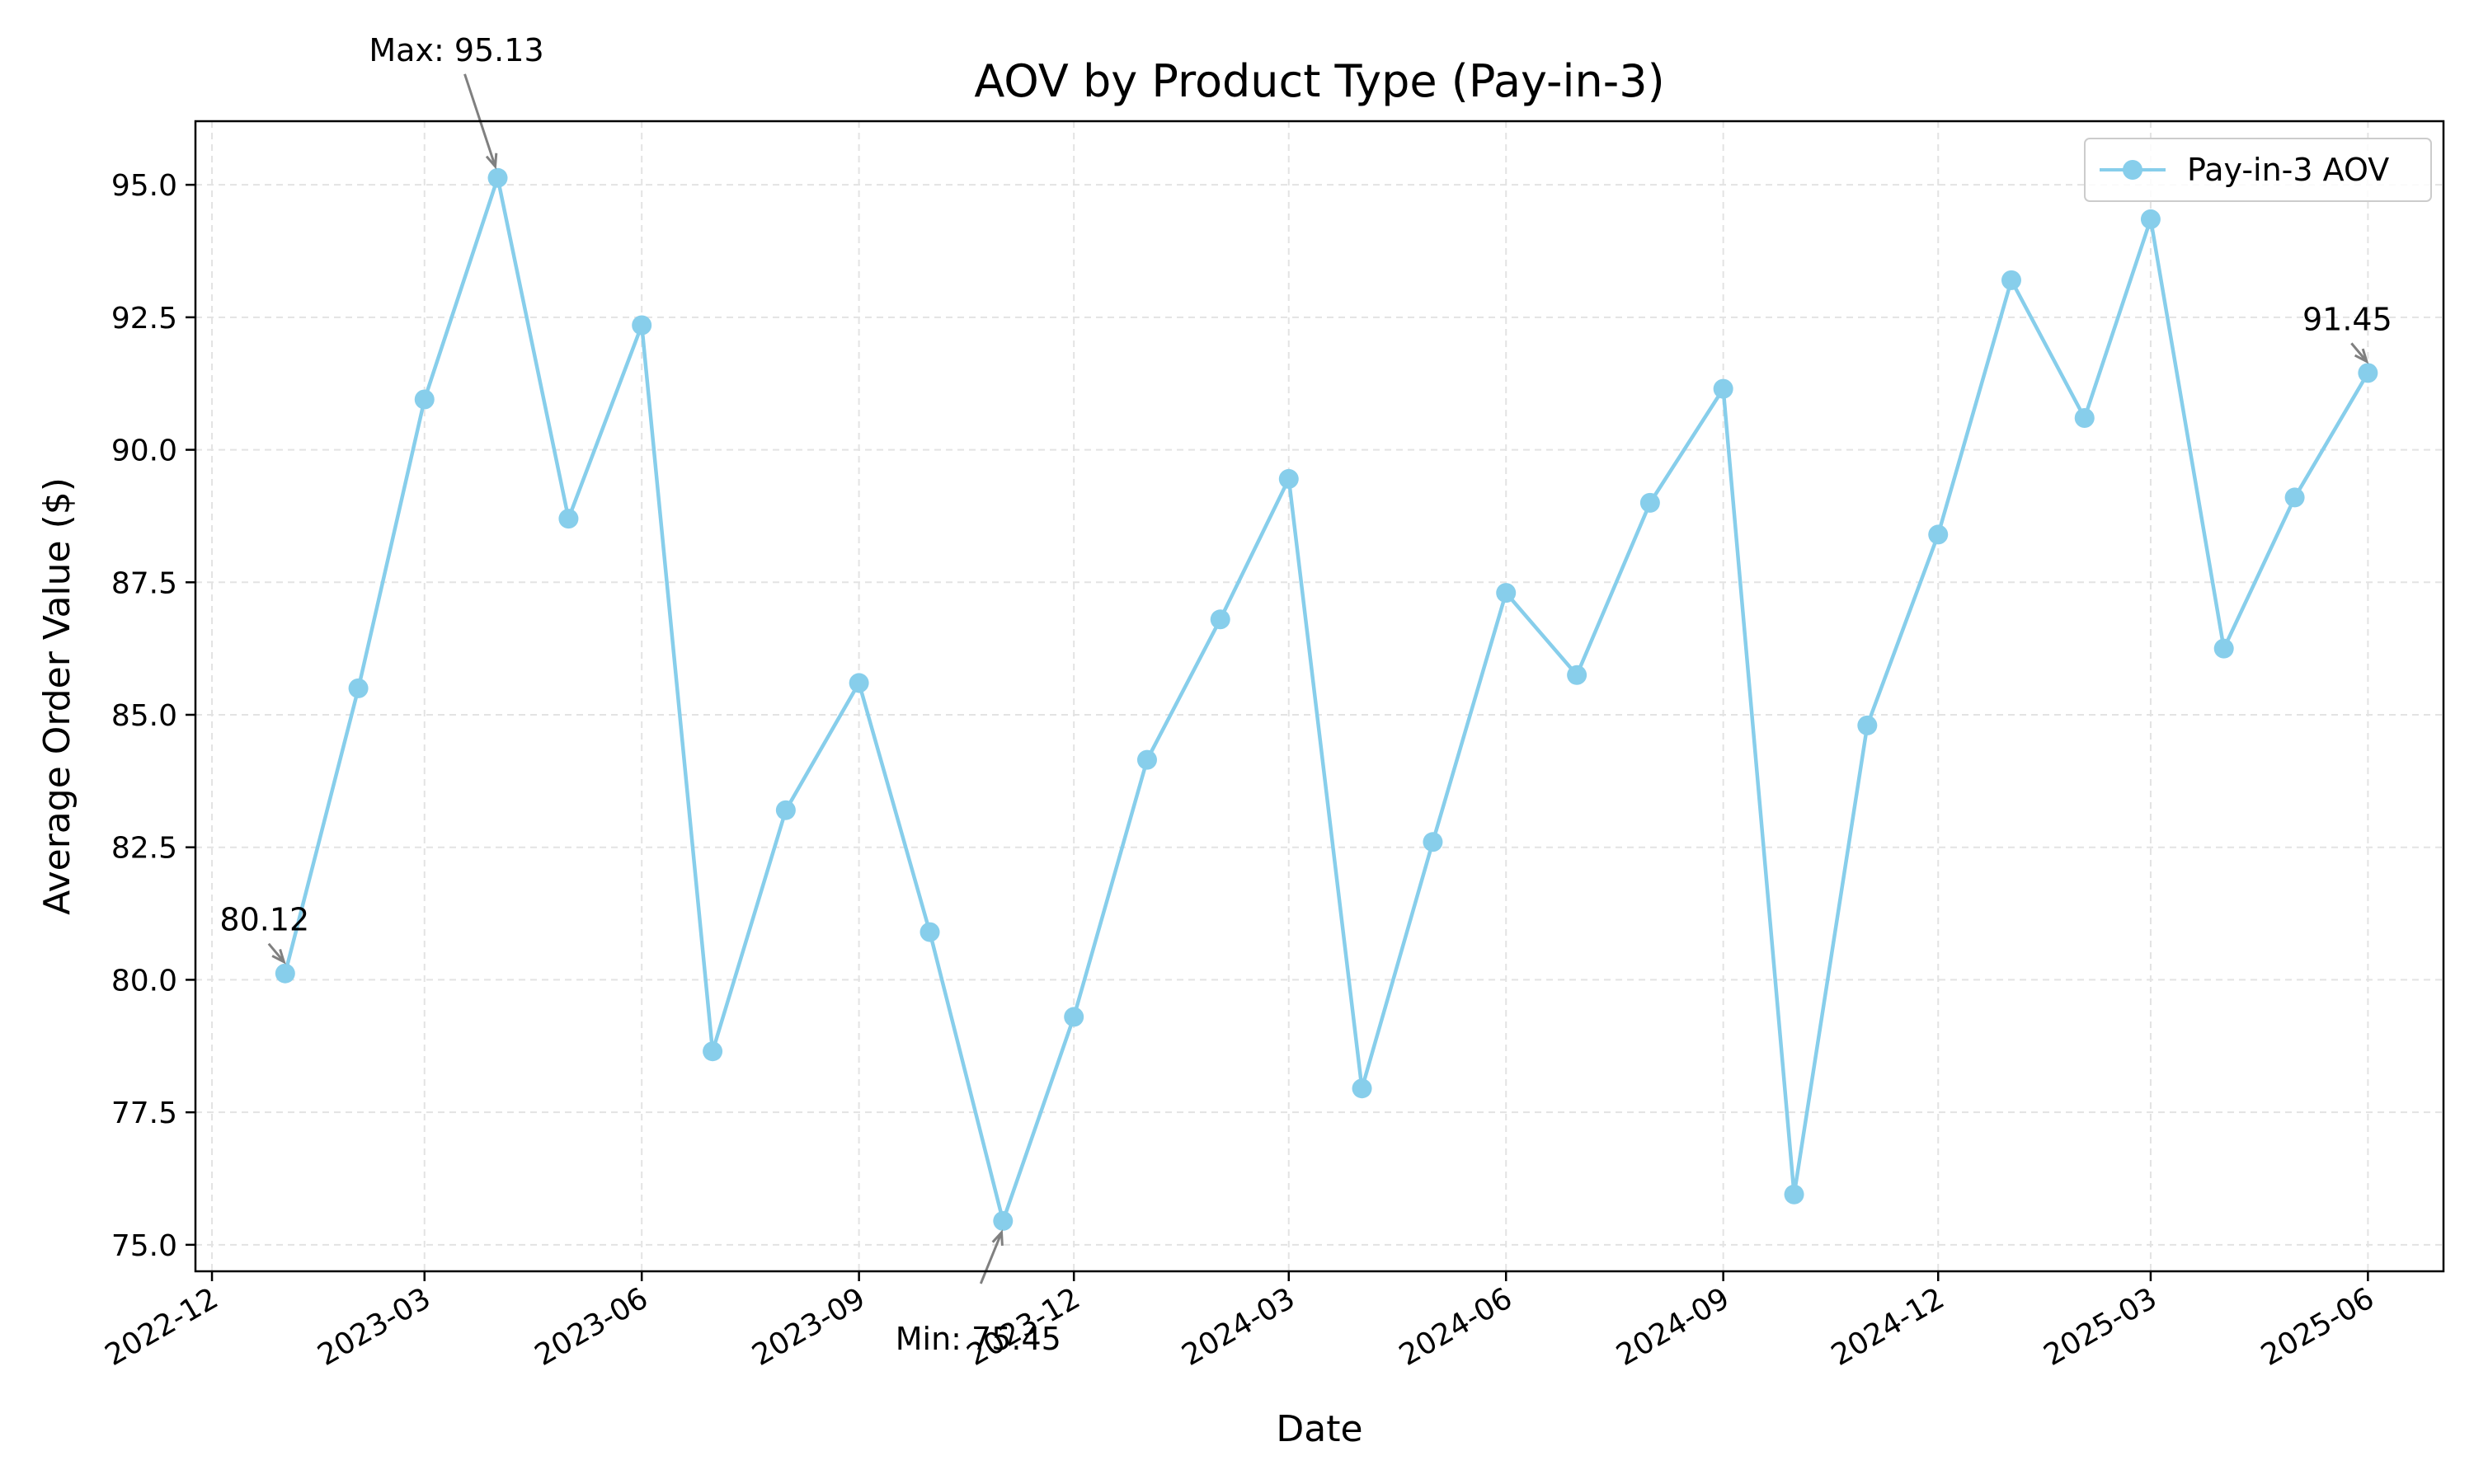  What do you see at coordinates (1239, 1327) in the screenshot?
I see `x-tick-label: 2024-03` at bounding box center [1239, 1327].